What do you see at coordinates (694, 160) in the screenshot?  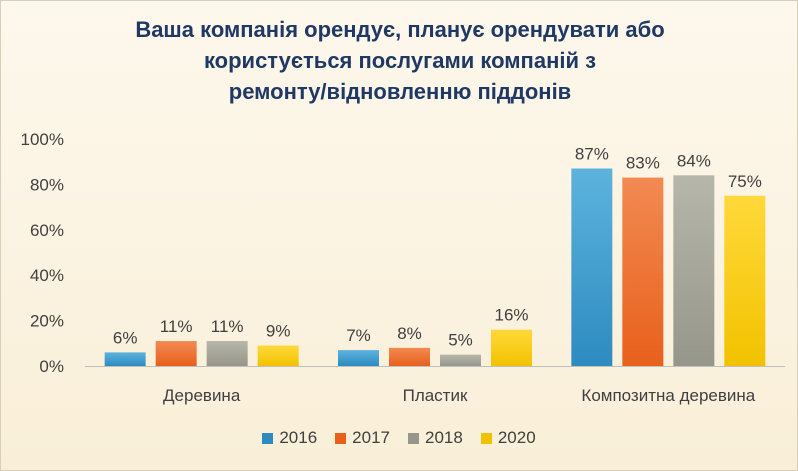 I see `data-label-2018-2: 84%` at bounding box center [694, 160].